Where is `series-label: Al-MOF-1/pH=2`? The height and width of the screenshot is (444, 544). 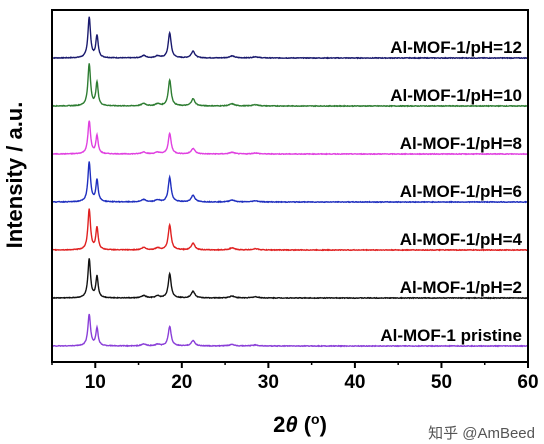 series-label: Al-MOF-1/pH=2 is located at coordinates (461, 287).